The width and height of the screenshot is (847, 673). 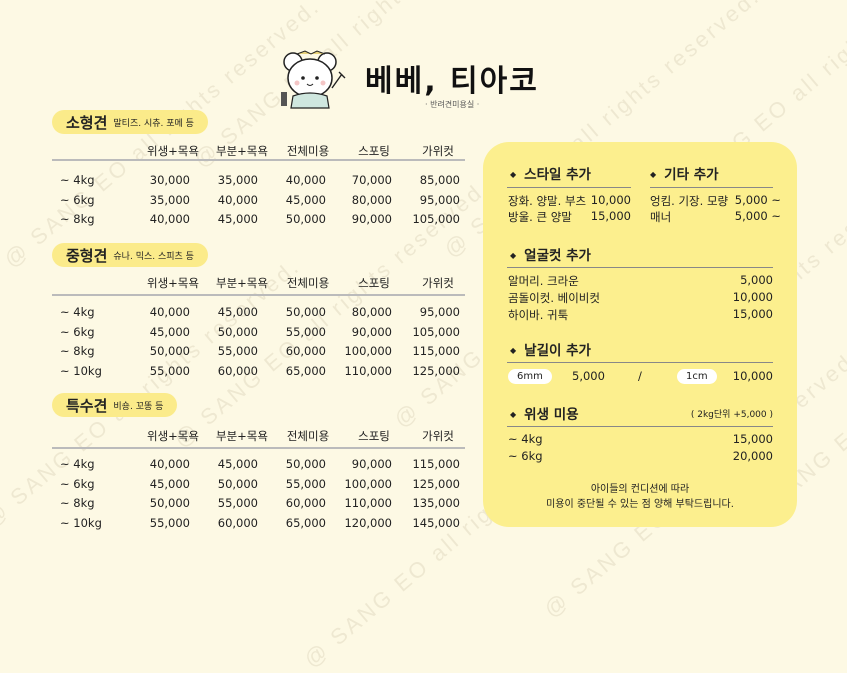 I want to click on style-extra-title: 스타일 추가, so click(x=550, y=173).